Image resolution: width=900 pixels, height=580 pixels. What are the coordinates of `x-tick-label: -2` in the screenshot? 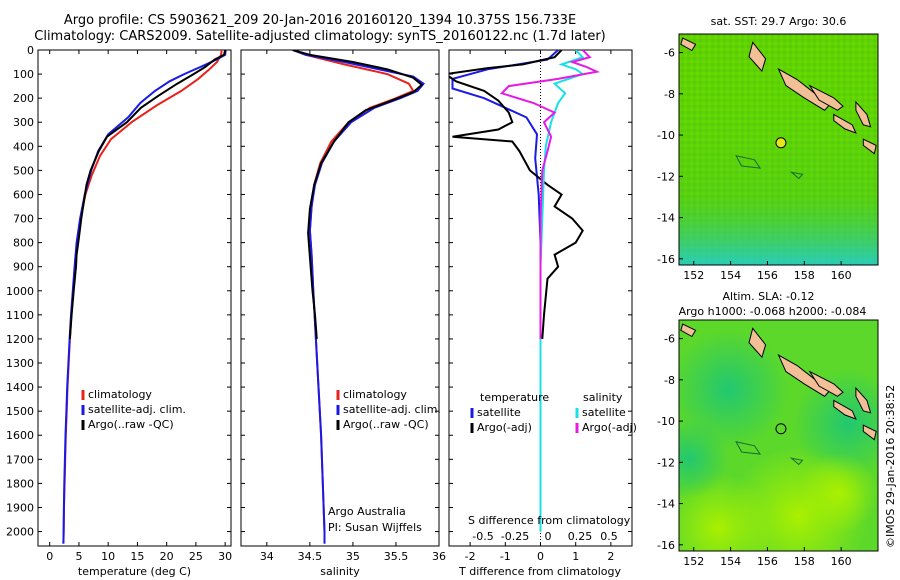 It's located at (470, 556).